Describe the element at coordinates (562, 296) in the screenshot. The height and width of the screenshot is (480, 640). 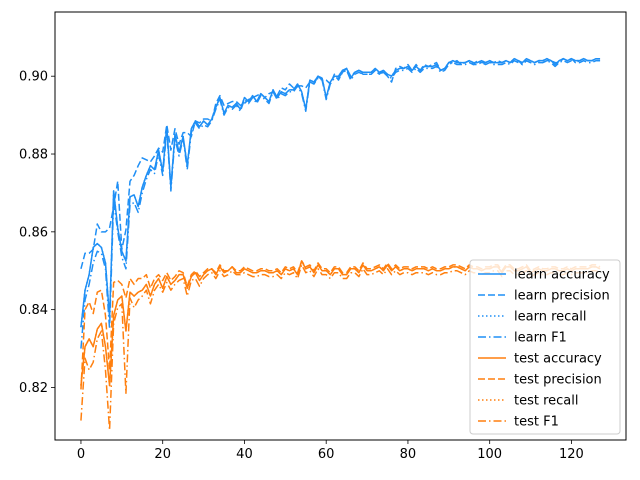
I see `legend-label-learn-precision: learn precision` at that location.